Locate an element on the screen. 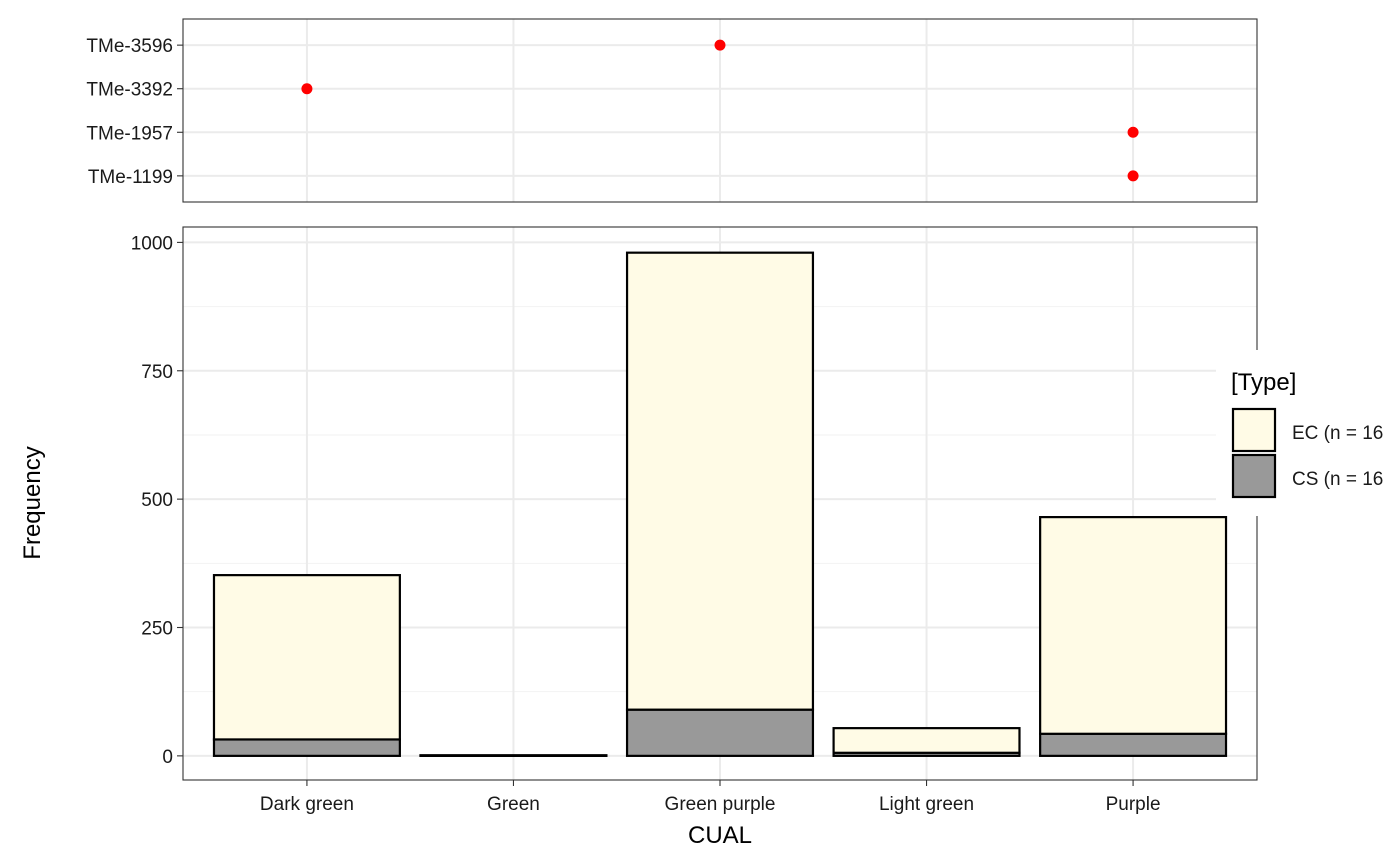 The height and width of the screenshot is (866, 1400). bar-purple-cs is located at coordinates (1133, 744).